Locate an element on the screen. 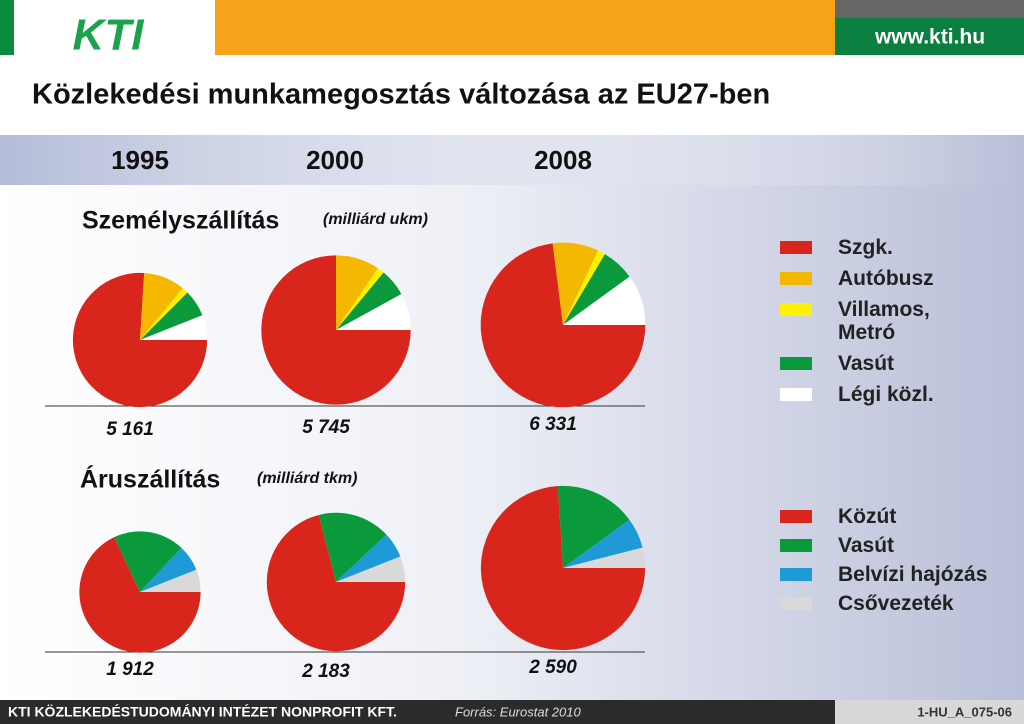 This screenshot has height=724, width=1024. title-bg is located at coordinates (512, 95).